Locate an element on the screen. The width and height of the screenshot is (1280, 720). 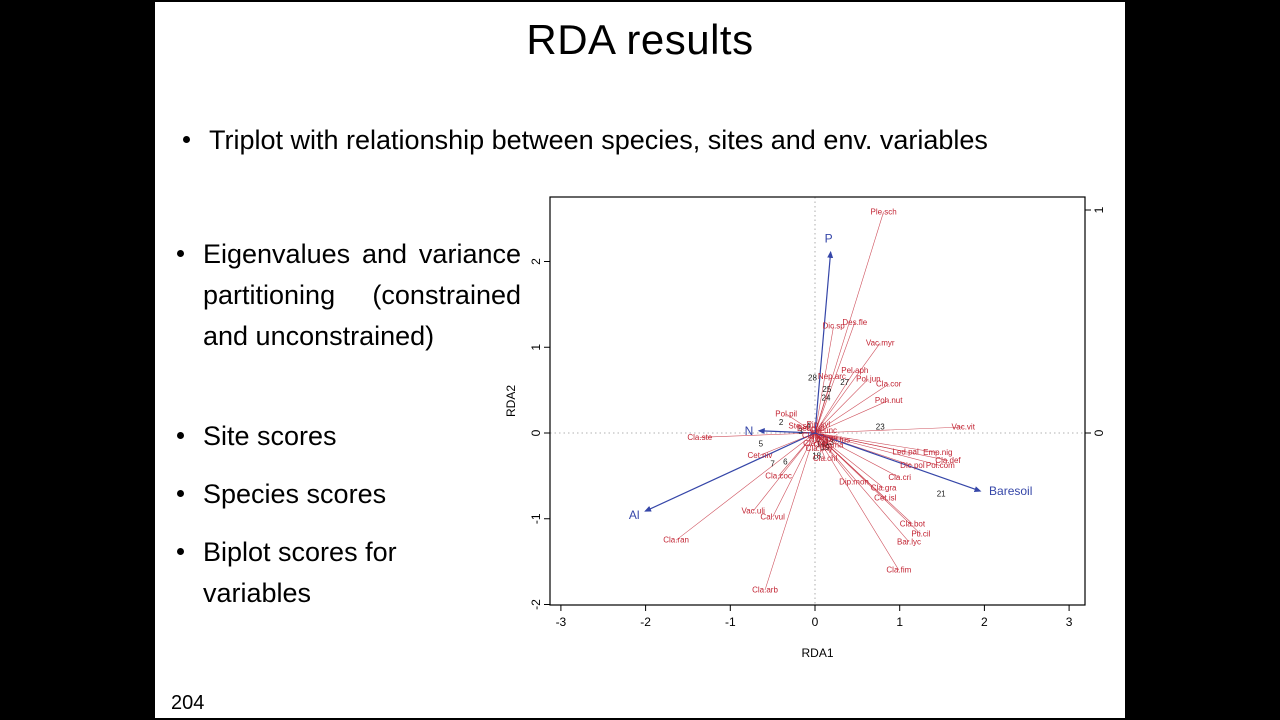
svg-text: Cla.ran is located at coordinates (676, 540).